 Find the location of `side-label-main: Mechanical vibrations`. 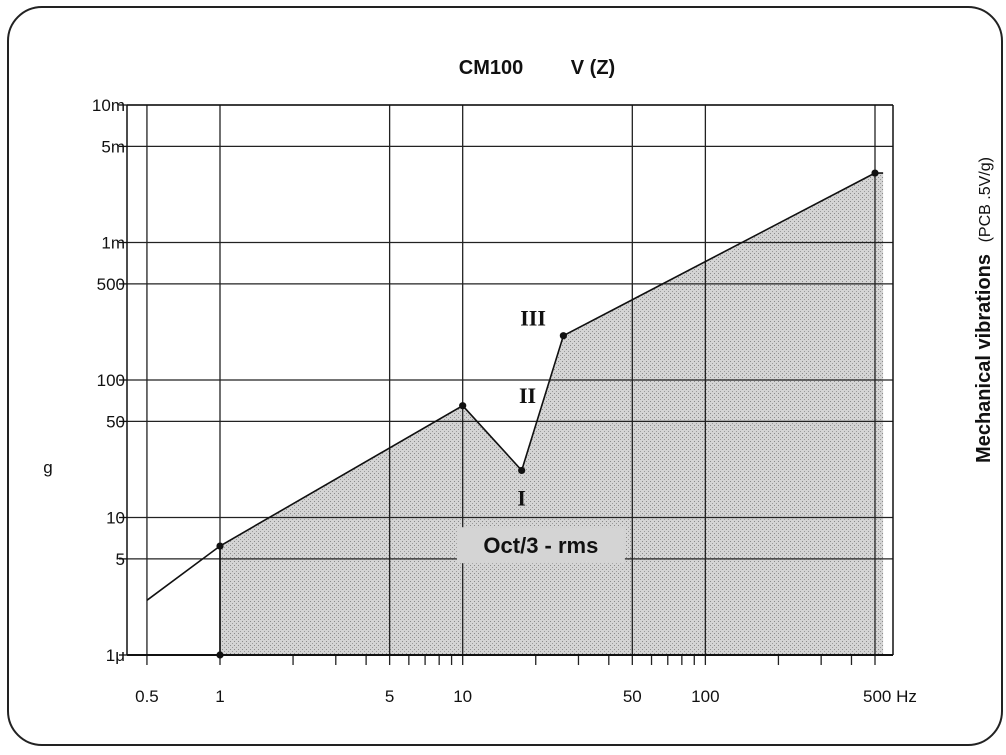

side-label-main: Mechanical vibrations is located at coordinates (984, 358).